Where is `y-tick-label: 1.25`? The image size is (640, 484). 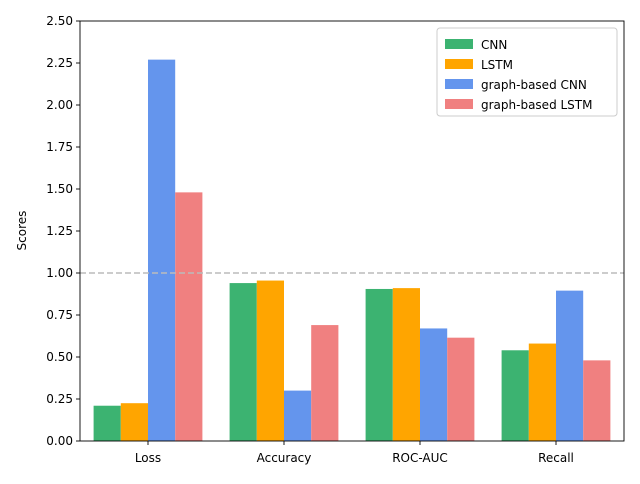
y-tick-label: 1.25 is located at coordinates (59, 231).